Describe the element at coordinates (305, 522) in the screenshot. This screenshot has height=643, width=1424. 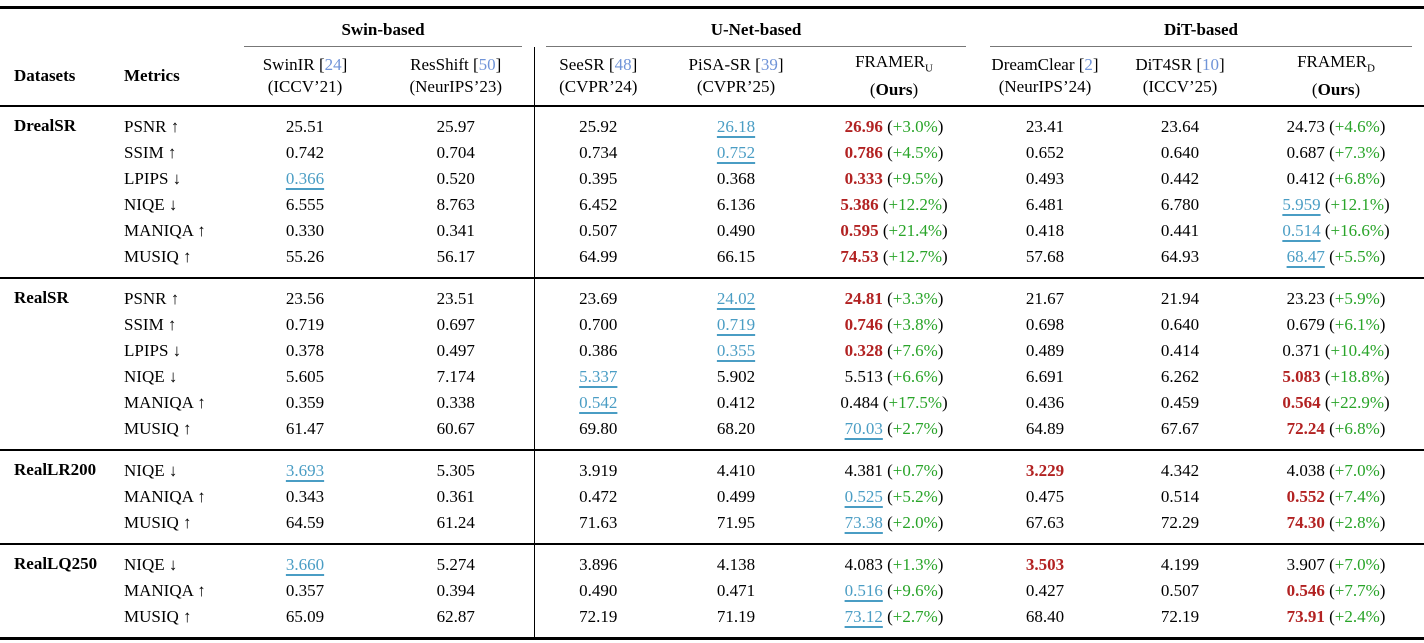
I see `metric-value: 64.59` at that location.